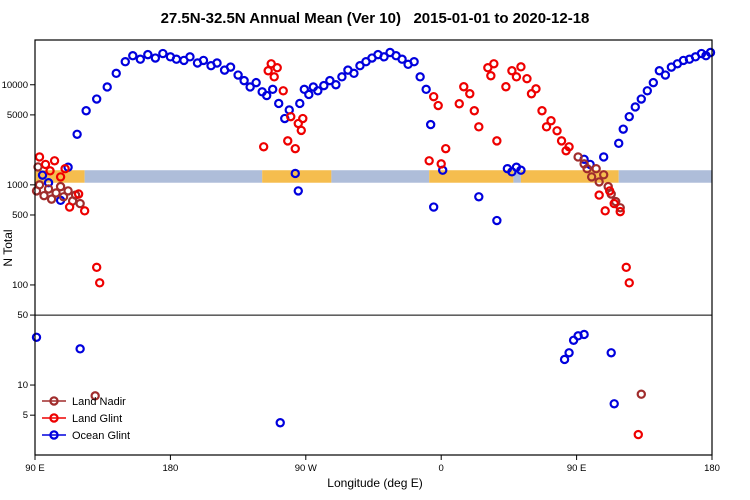  What do you see at coordinates (8, 247) in the screenshot?
I see `y-axis-label: N Total` at bounding box center [8, 247].